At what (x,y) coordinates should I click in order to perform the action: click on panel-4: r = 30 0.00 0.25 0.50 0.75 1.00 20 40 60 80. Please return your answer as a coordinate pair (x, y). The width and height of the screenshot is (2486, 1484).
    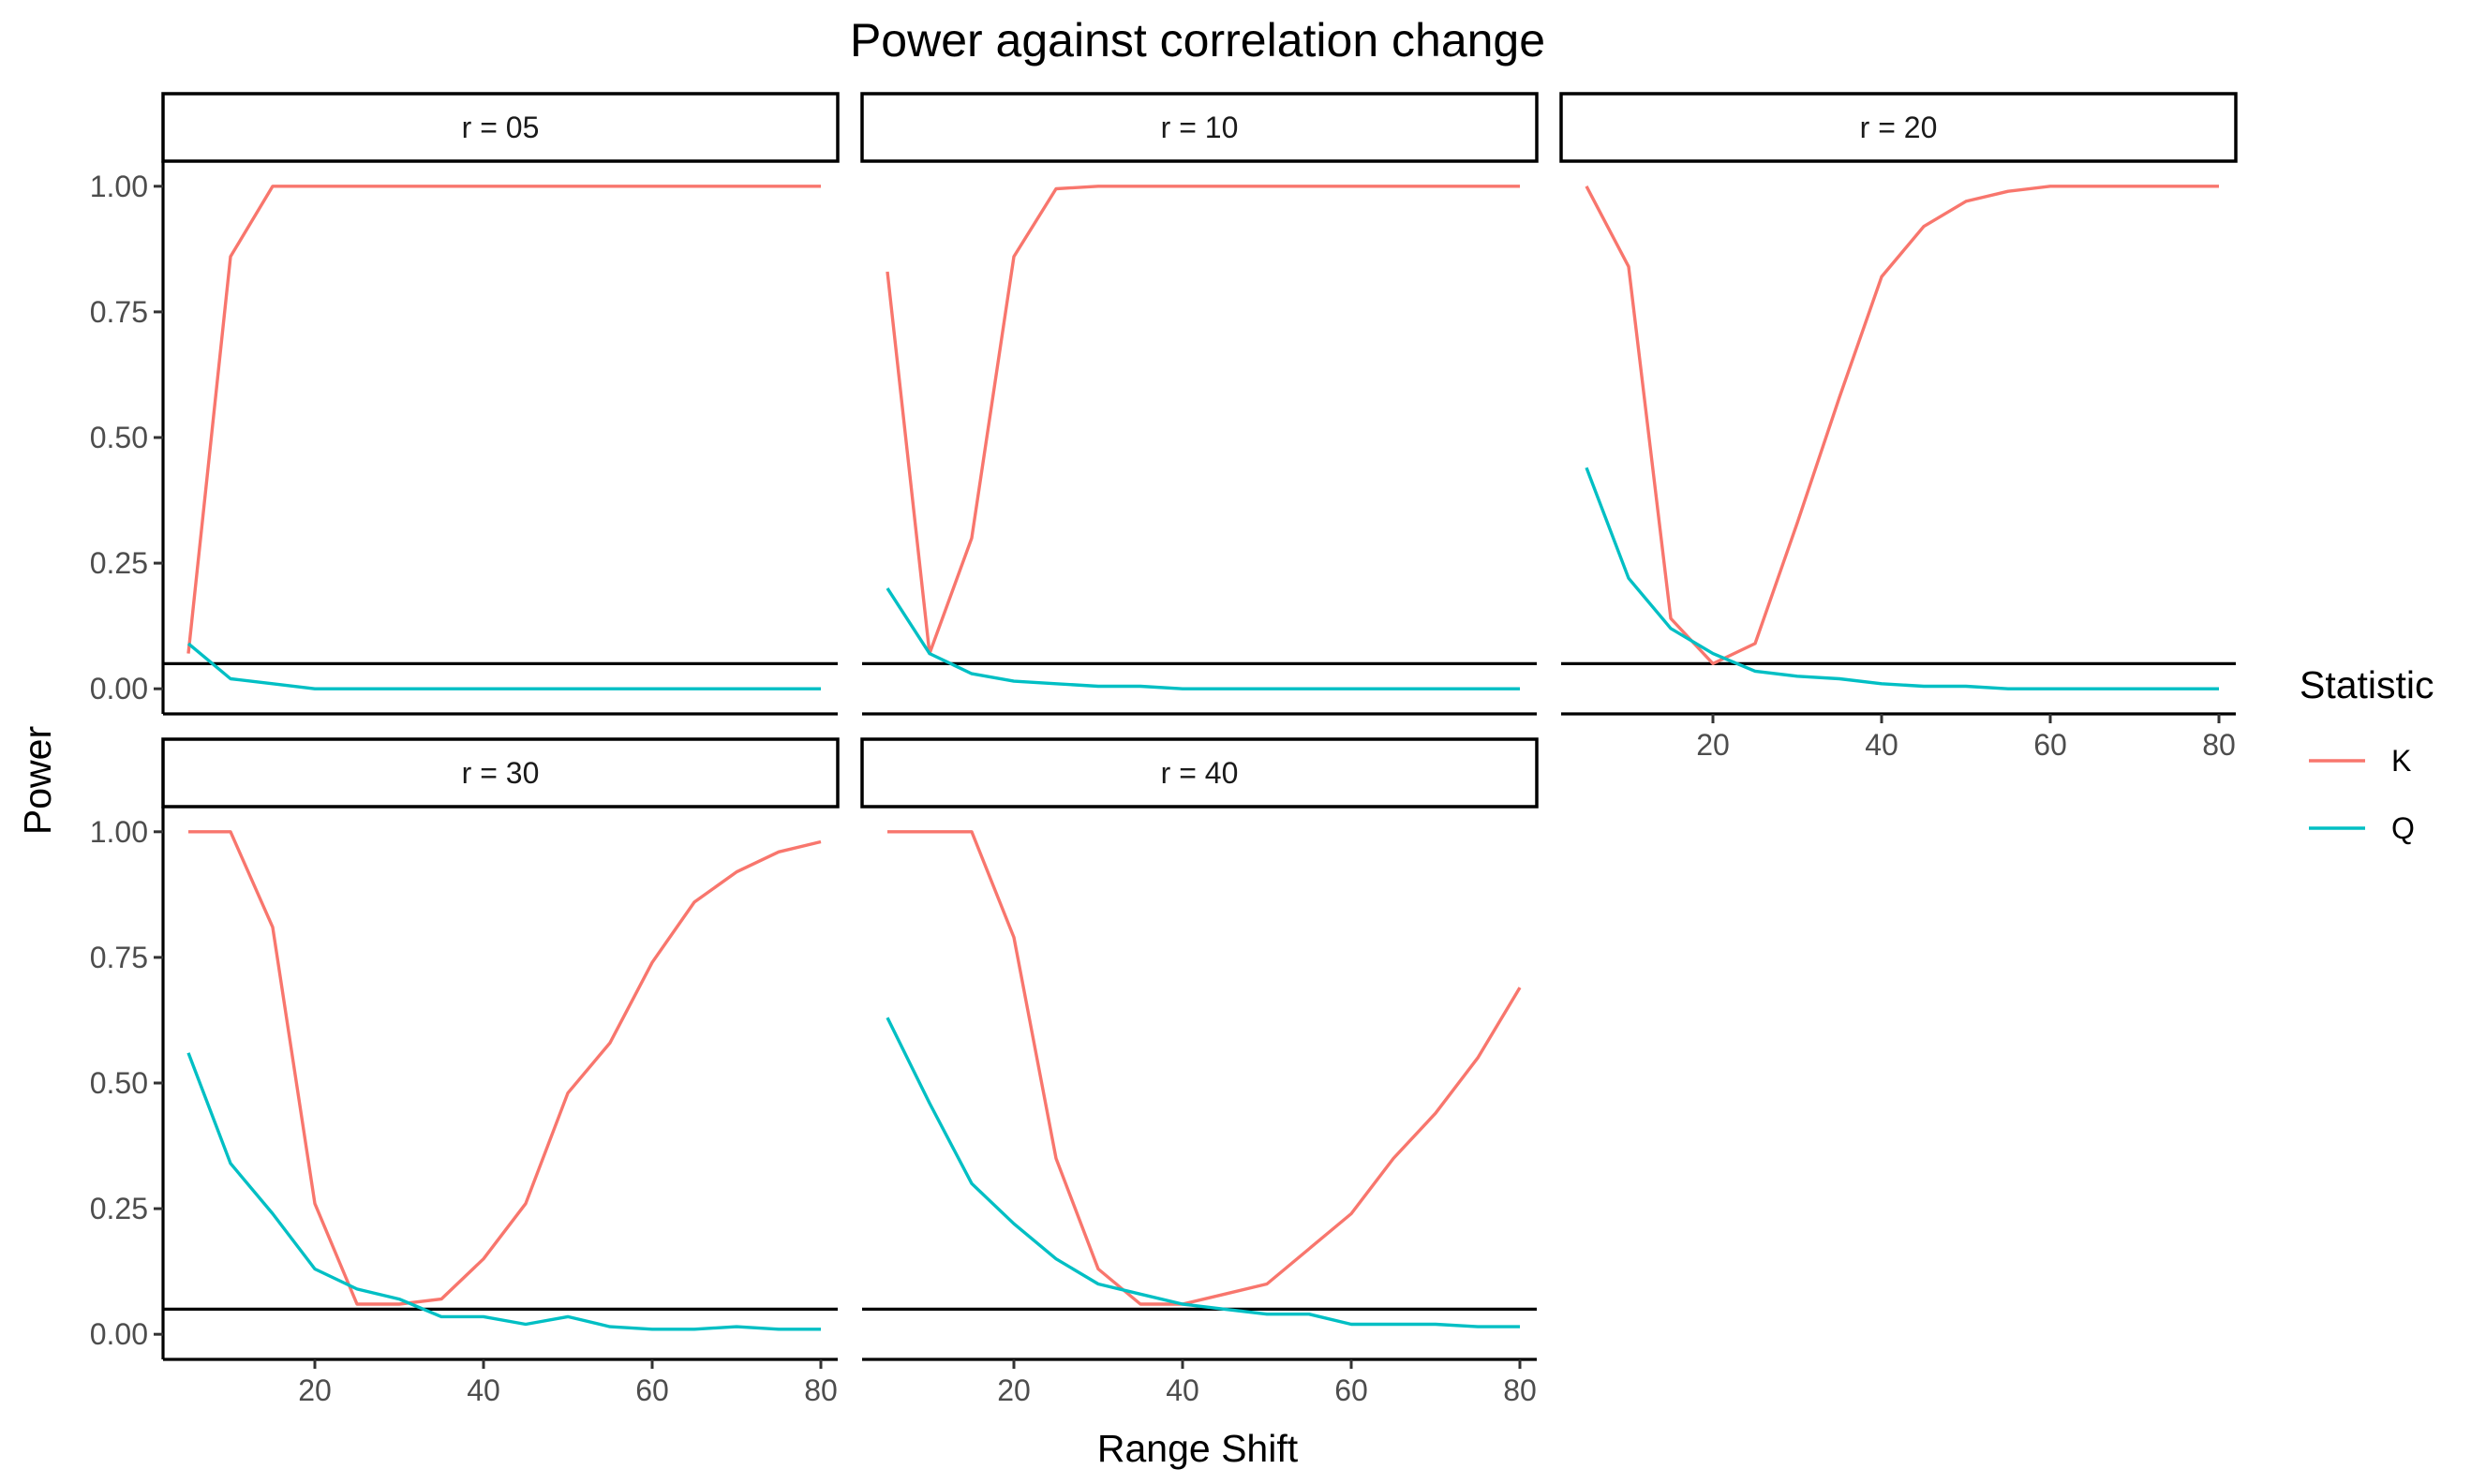
    Looking at the image, I should click on (465, 1072).